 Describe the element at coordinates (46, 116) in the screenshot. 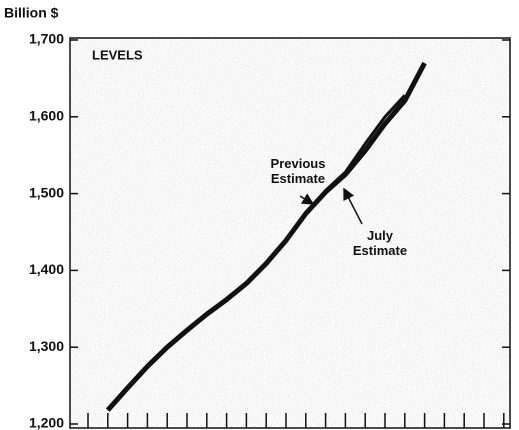

I see `y-tick-label: 1,600` at that location.